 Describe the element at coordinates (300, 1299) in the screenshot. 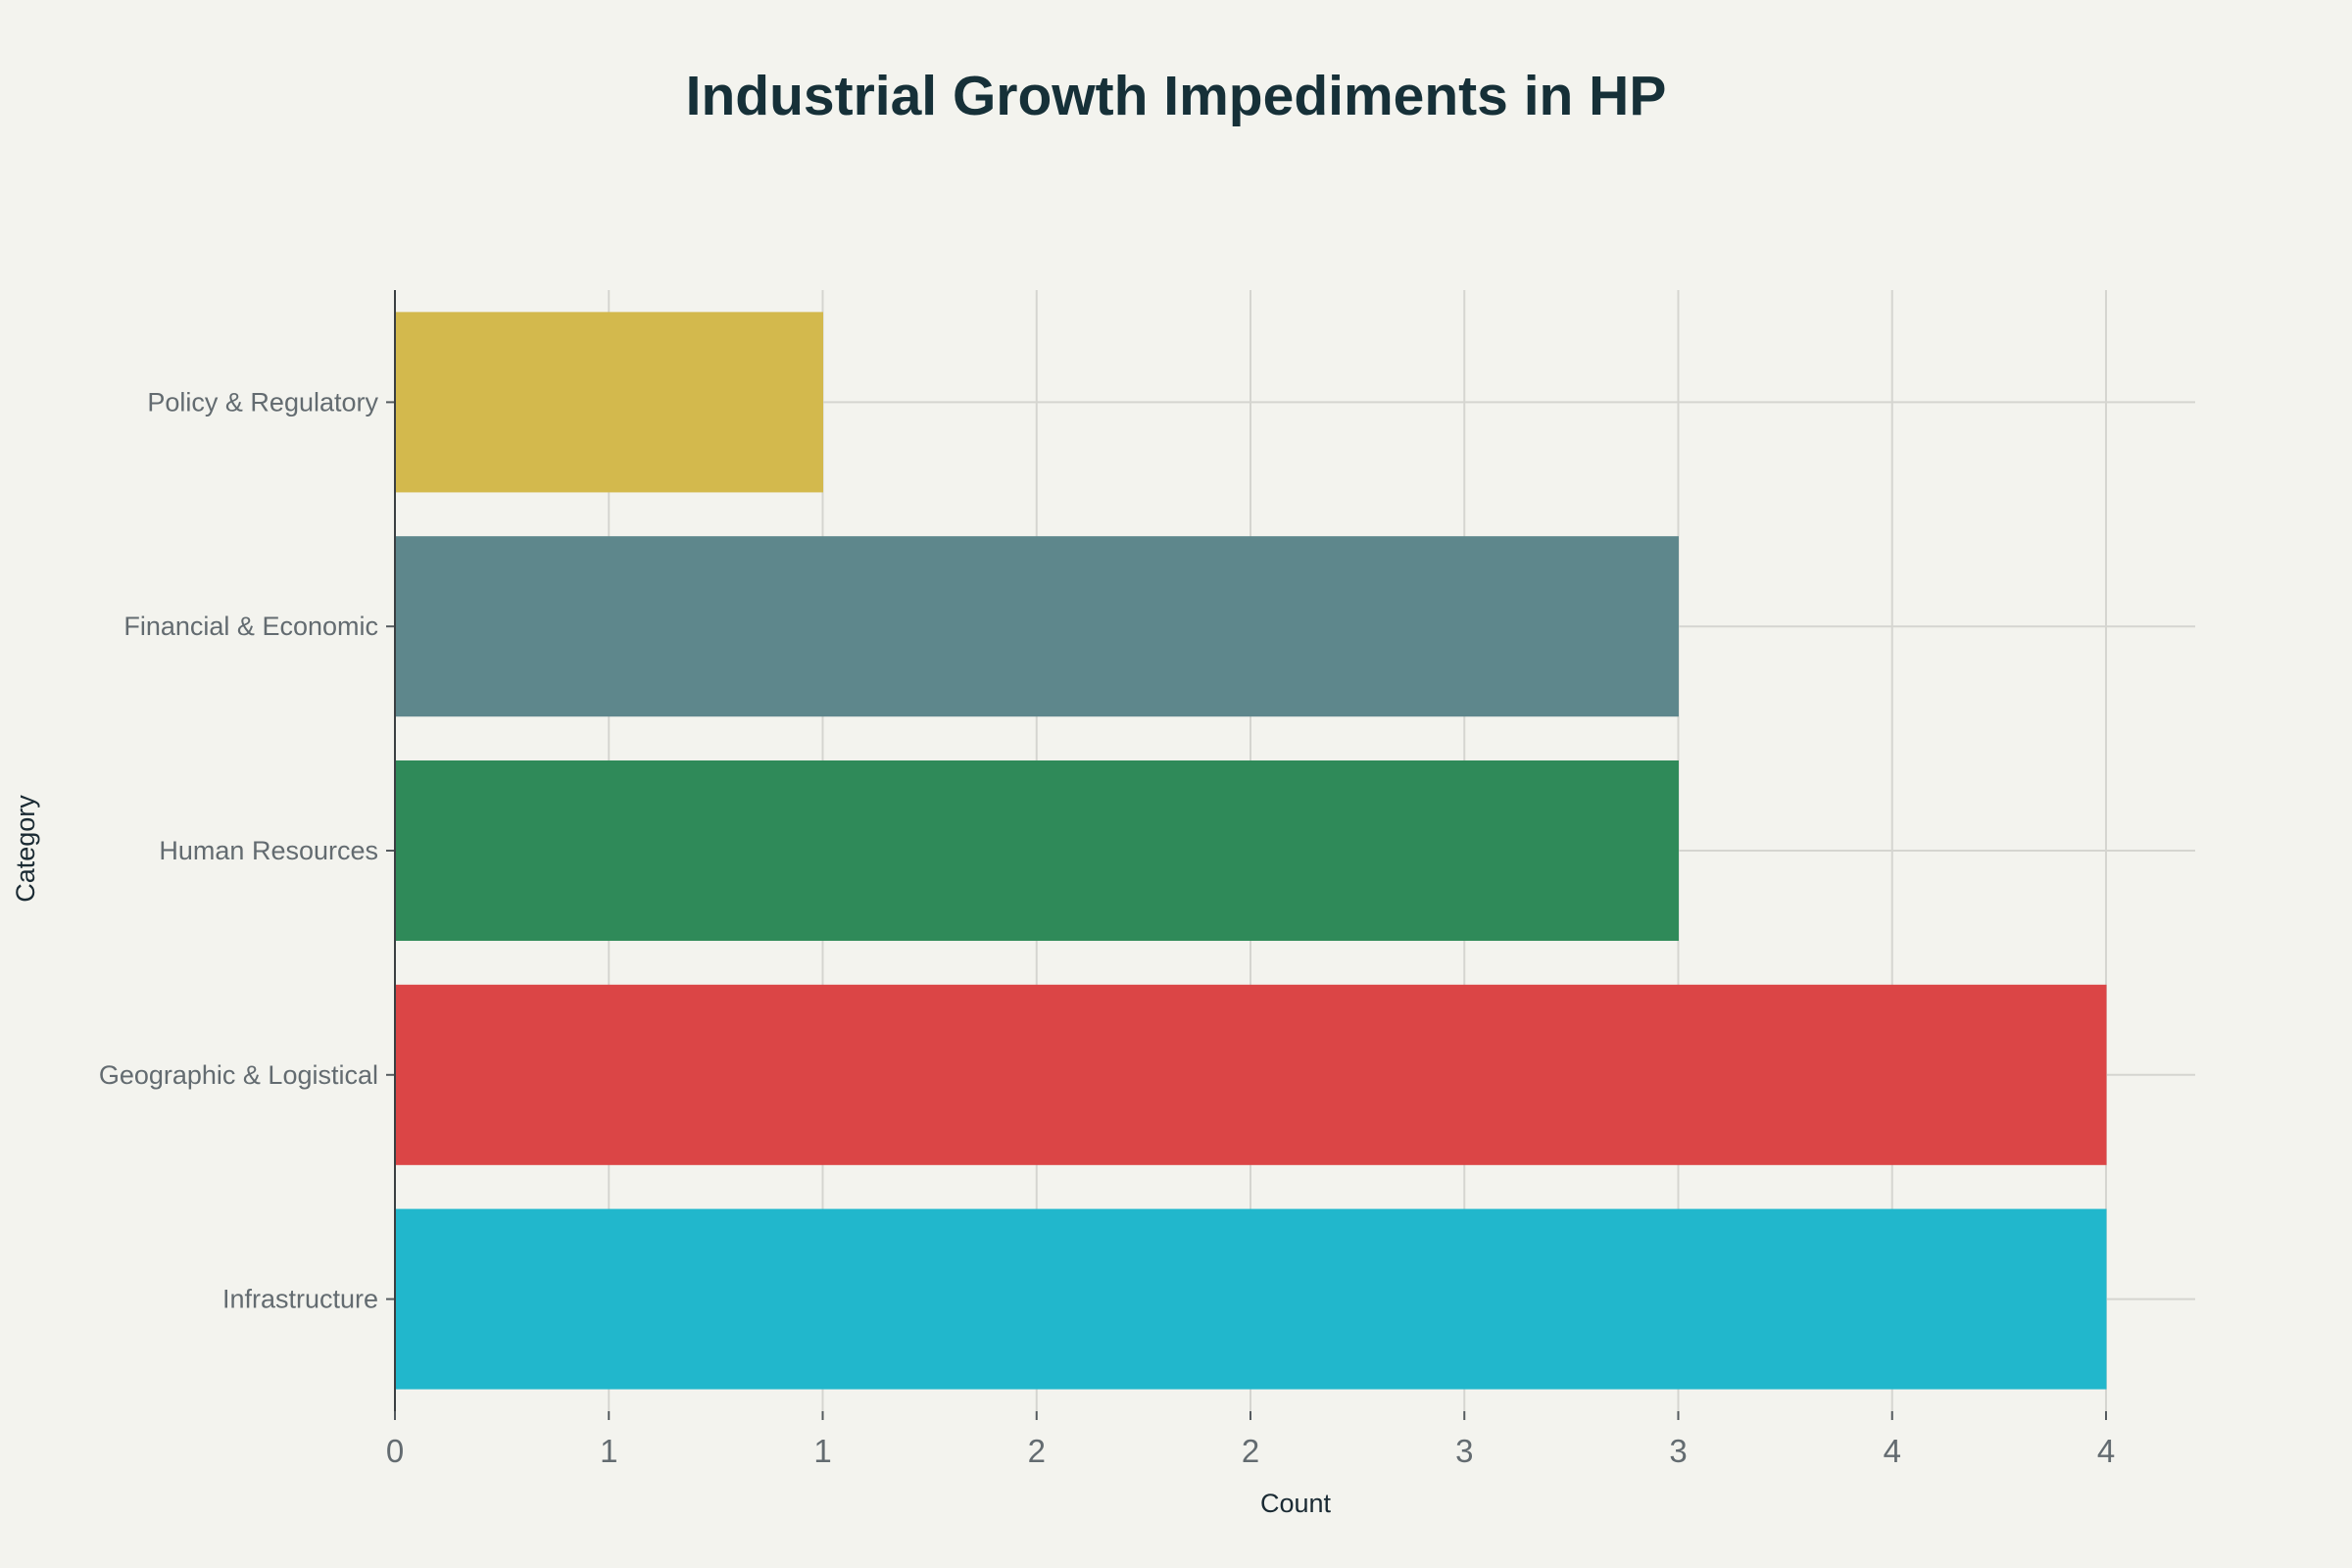

I see `y-tick-label: Infrastructure` at that location.